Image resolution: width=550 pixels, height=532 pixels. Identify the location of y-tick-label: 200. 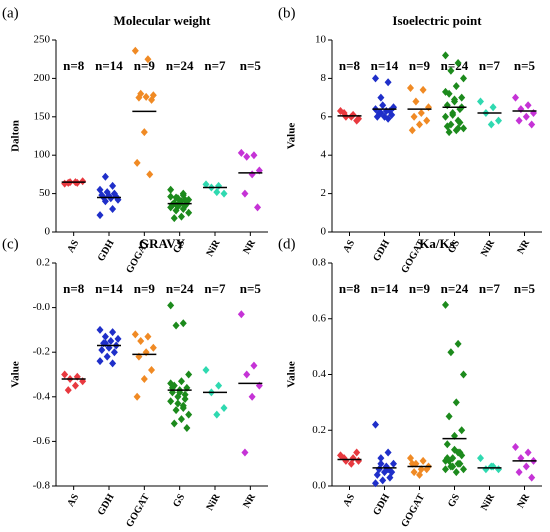
(42, 78).